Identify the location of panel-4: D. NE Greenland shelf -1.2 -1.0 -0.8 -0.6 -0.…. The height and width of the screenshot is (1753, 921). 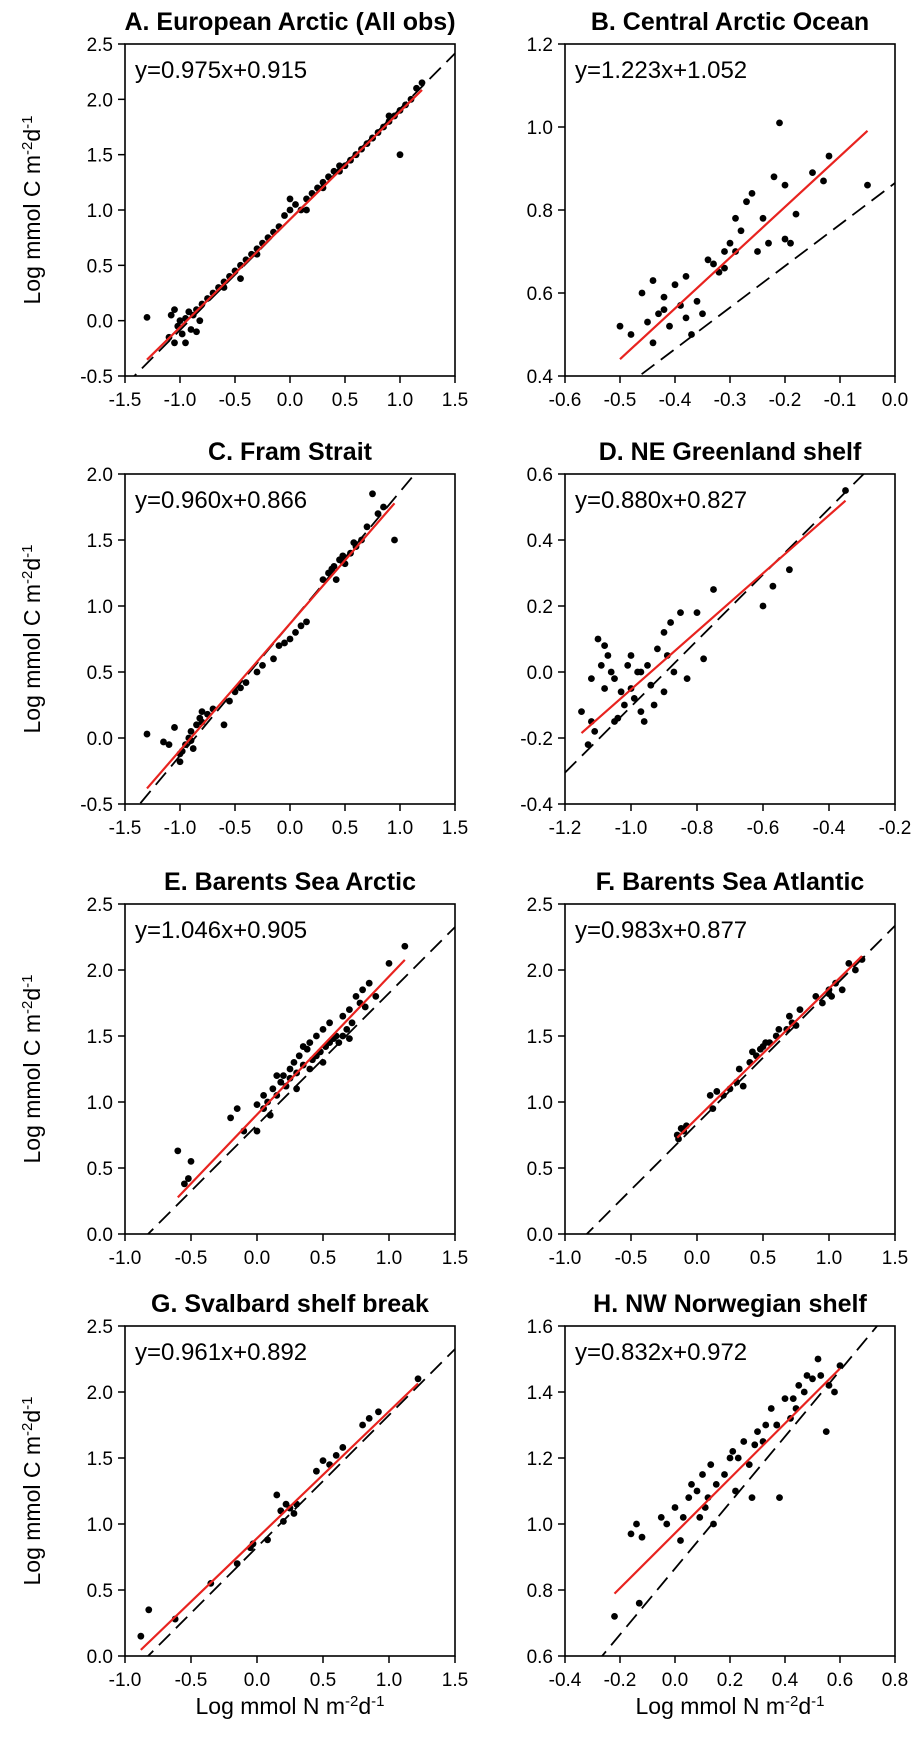
(715, 638).